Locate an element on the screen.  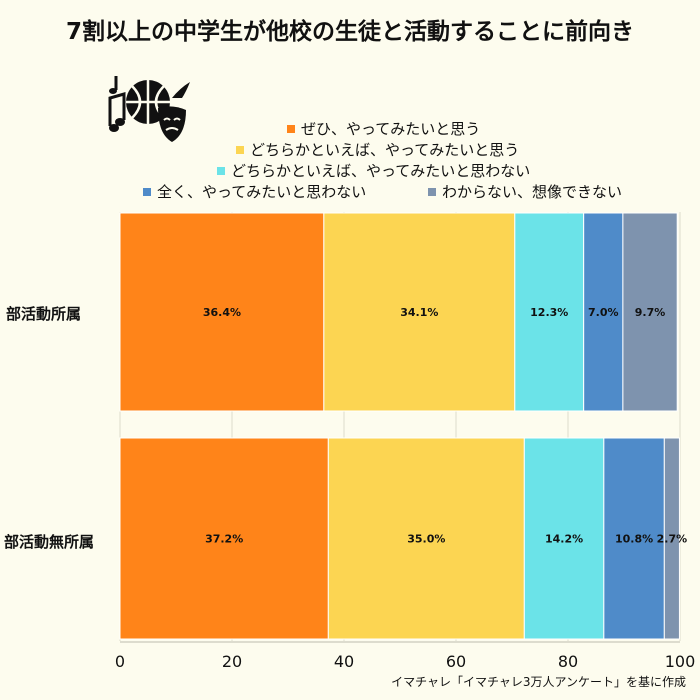
legend-item: どちらかといえば、やってみたいと思う is located at coordinates (377, 149).